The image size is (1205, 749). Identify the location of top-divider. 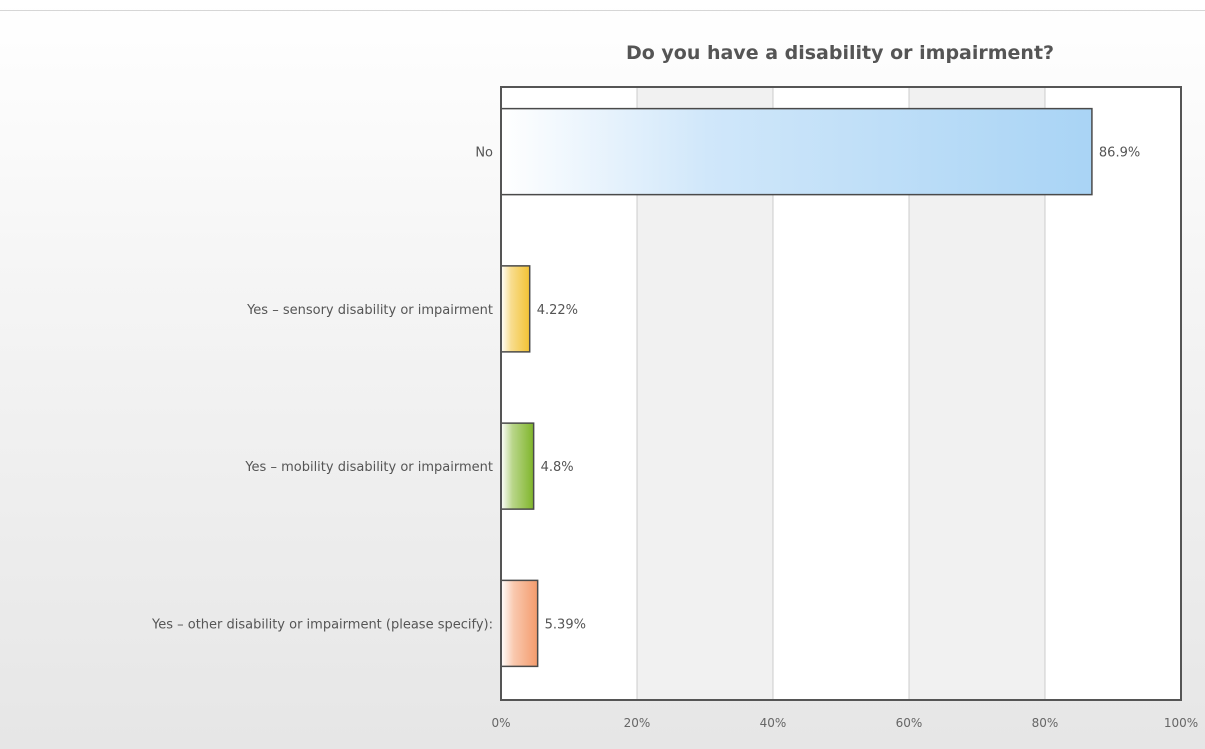
(602, 10).